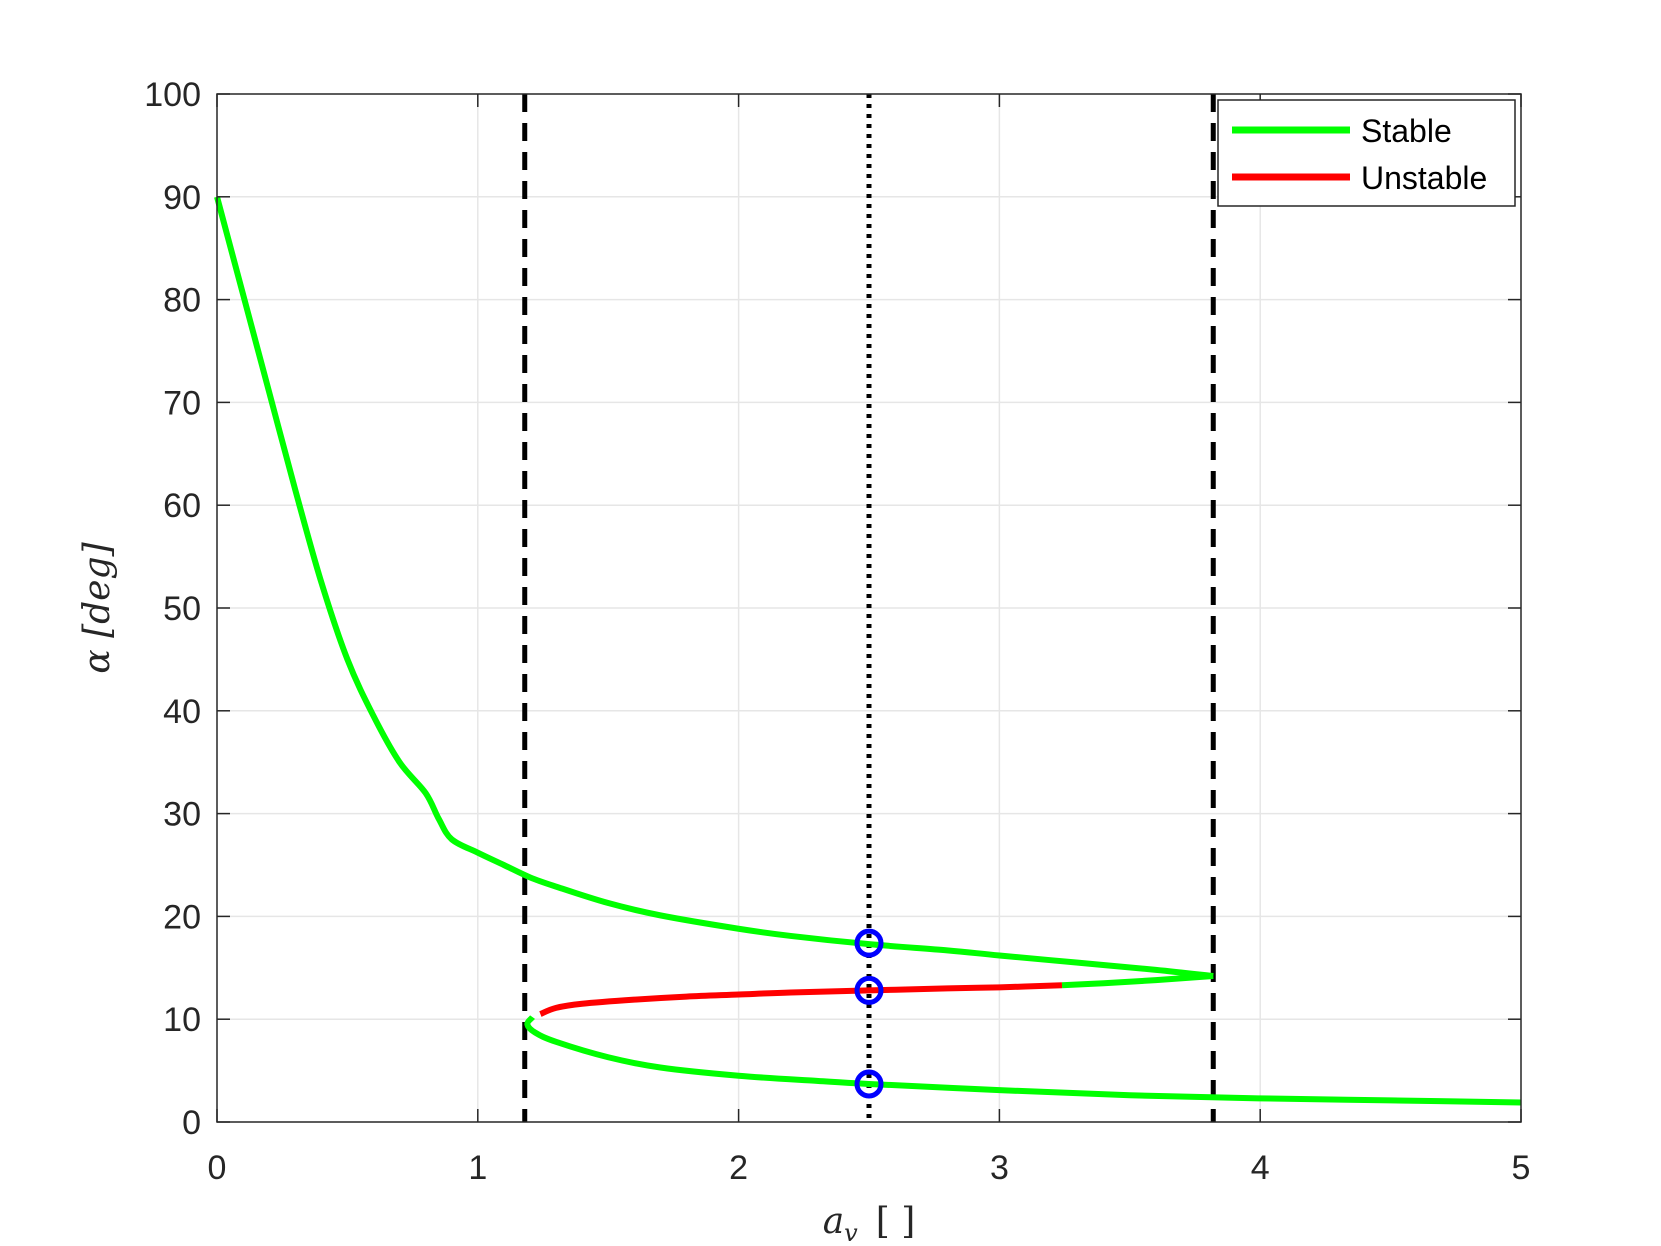 This screenshot has width=1661, height=1246. Describe the element at coordinates (182, 712) in the screenshot. I see `y-tick-label: 40` at that location.